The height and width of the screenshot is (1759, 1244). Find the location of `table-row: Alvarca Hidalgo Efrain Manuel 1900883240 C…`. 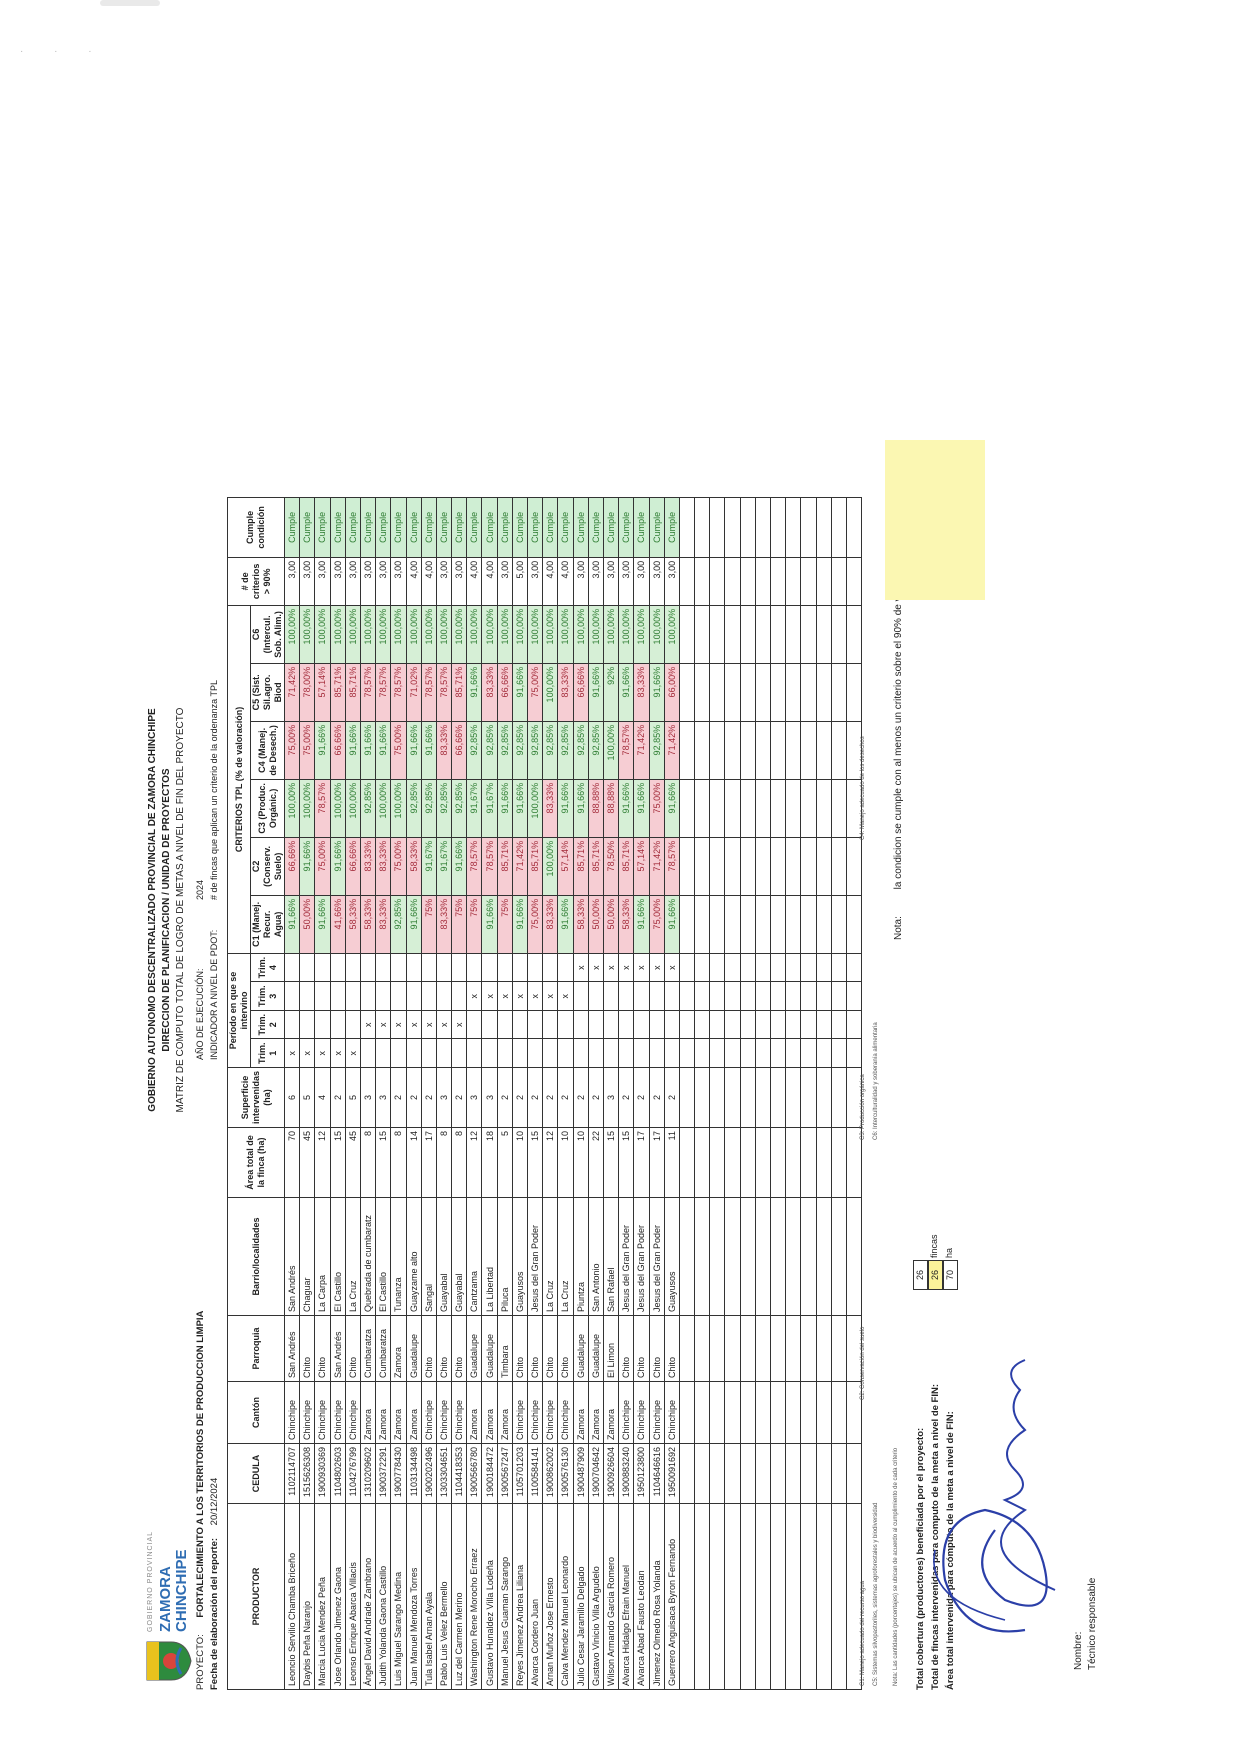

table-row: Alvarca Hidalgo Efrain Manuel 1900883240 C… is located at coordinates (626, 1093).